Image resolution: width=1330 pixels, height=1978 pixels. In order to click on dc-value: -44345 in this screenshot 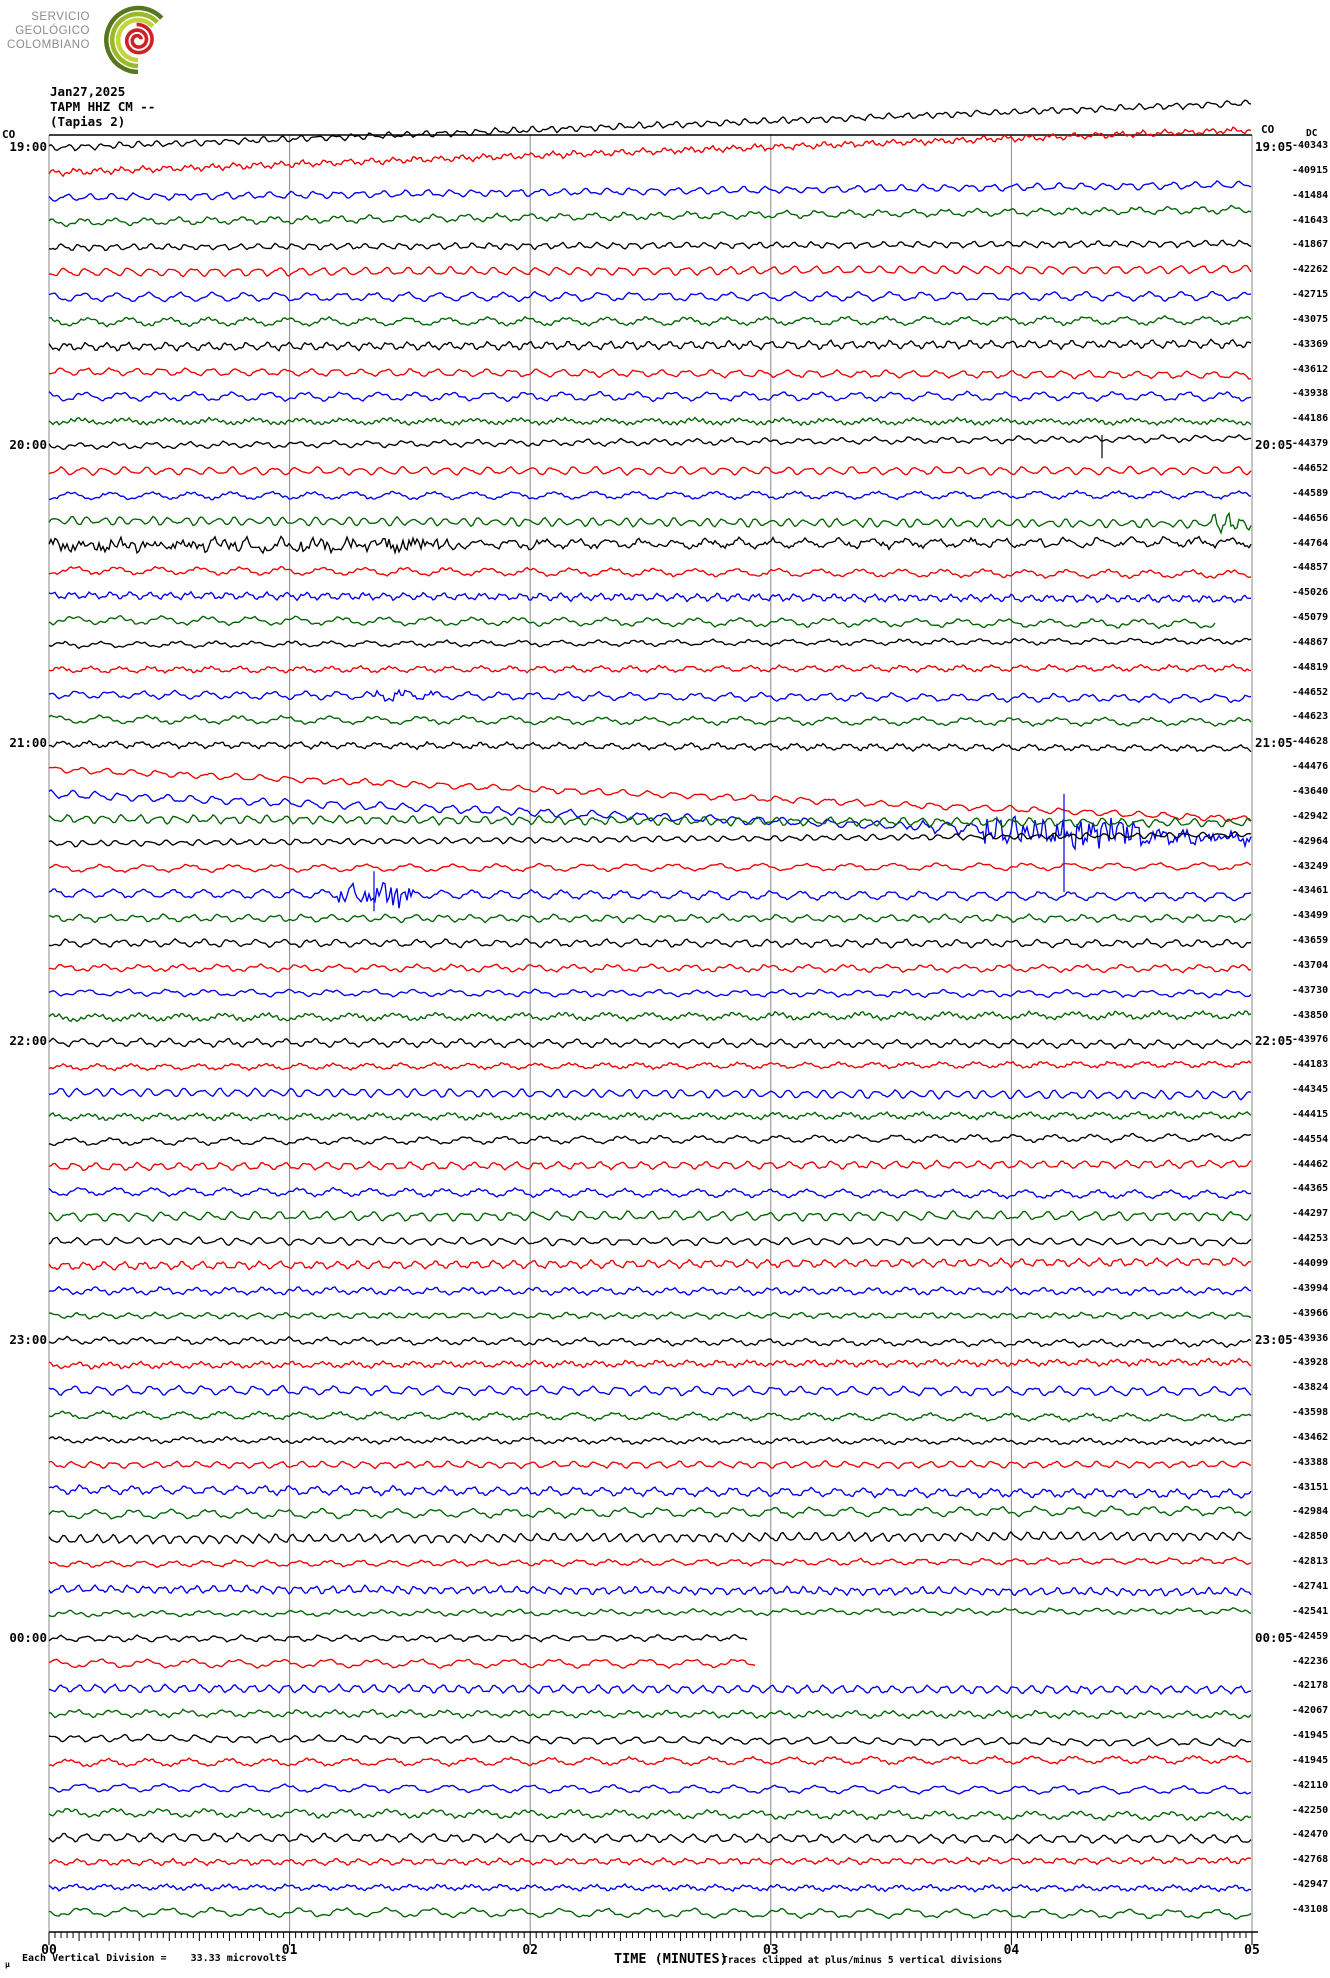, I will do `click(1310, 1090)`.